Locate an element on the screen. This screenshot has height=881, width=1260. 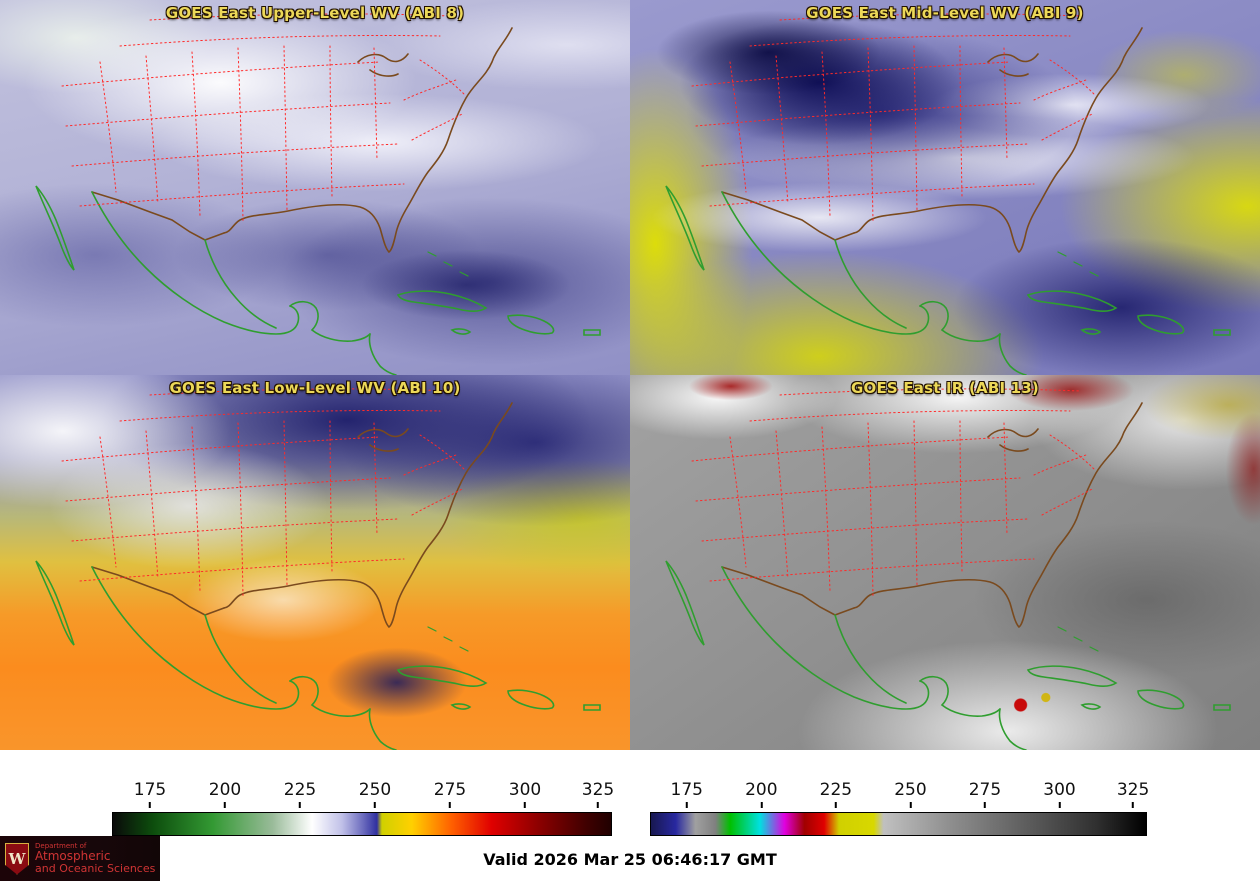
wv-tick: 225 is located at coordinates (300, 794).